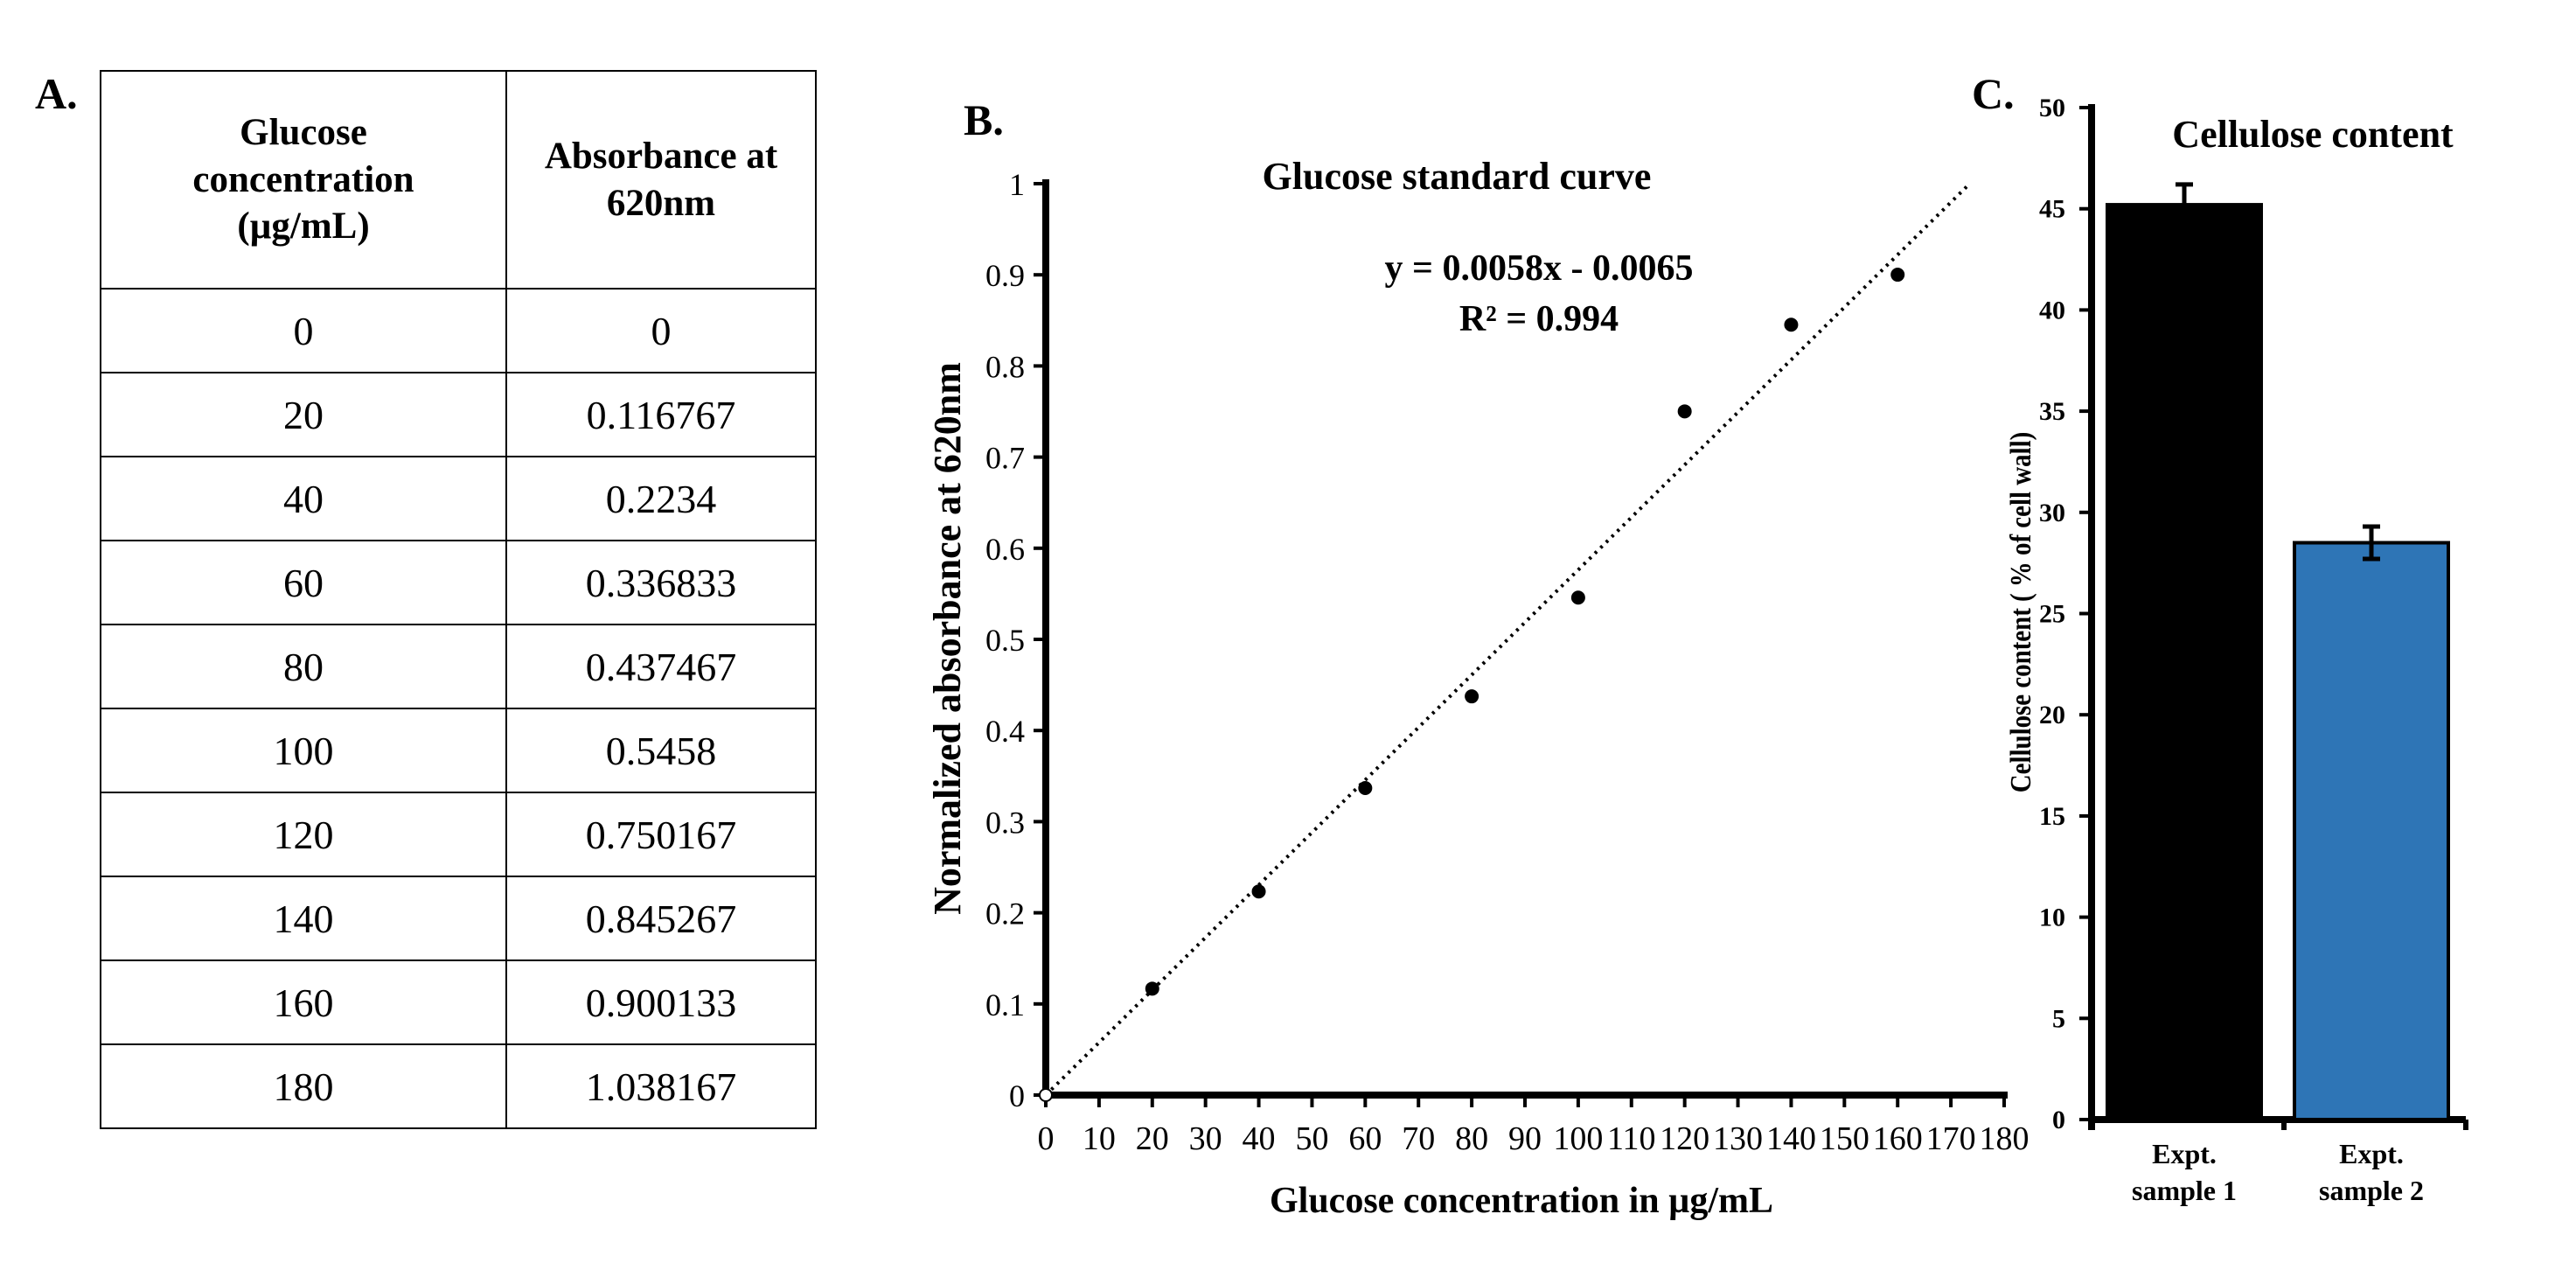 The height and width of the screenshot is (1263, 2576). What do you see at coordinates (2052, 209) in the screenshot?
I see `bar-y-tick-label: 45` at bounding box center [2052, 209].